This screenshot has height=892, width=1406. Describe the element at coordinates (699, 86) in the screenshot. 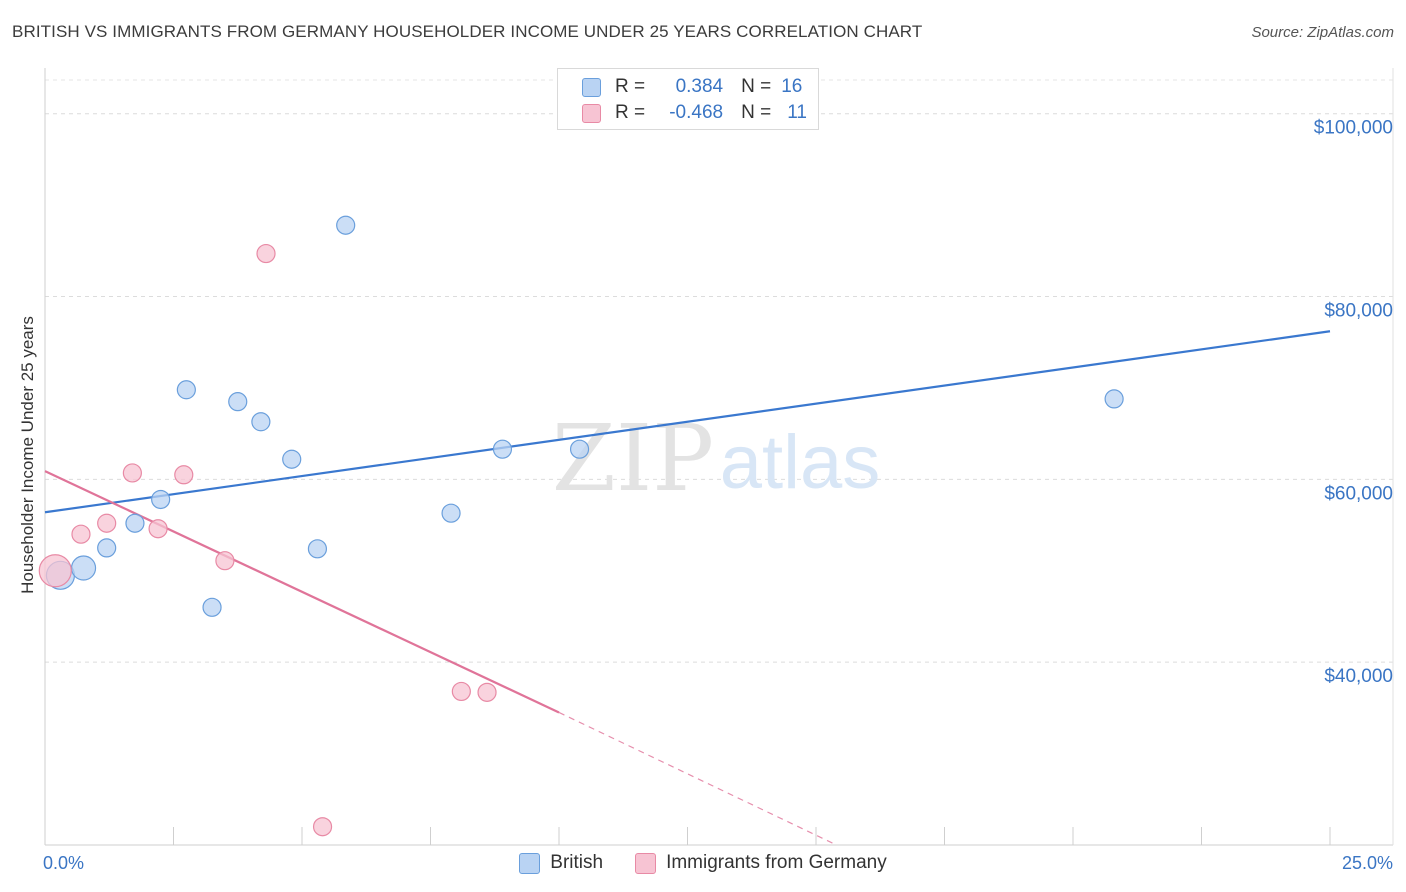

I see `legend-r-value: 0.384` at that location.